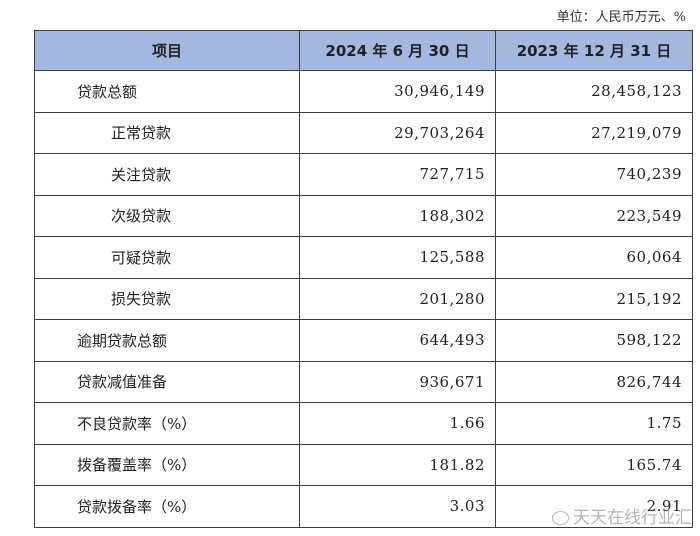 This screenshot has width=700, height=536. Describe the element at coordinates (397, 506) in the screenshot. I see `value-2024: 3.03` at that location.